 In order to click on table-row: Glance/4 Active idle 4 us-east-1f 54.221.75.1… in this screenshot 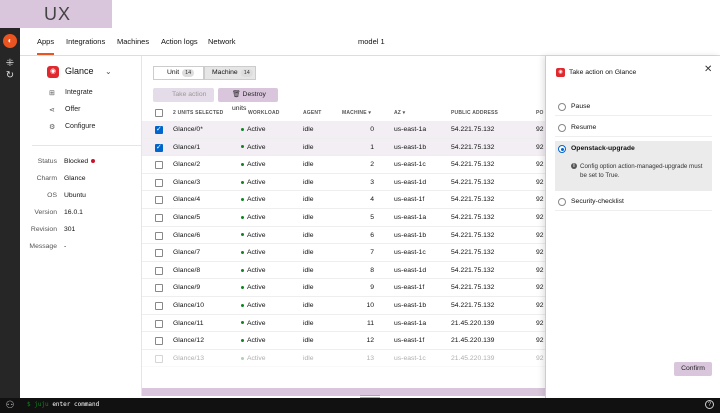, I will do `click(343, 200)`.